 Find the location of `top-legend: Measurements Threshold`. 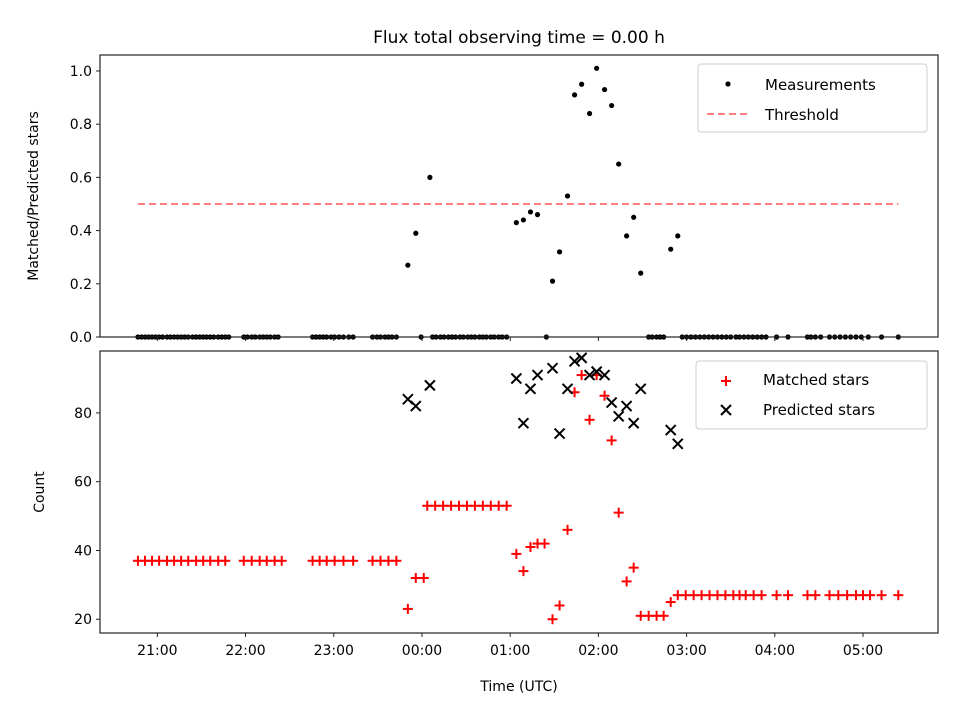

top-legend: Measurements Threshold is located at coordinates (812, 98).